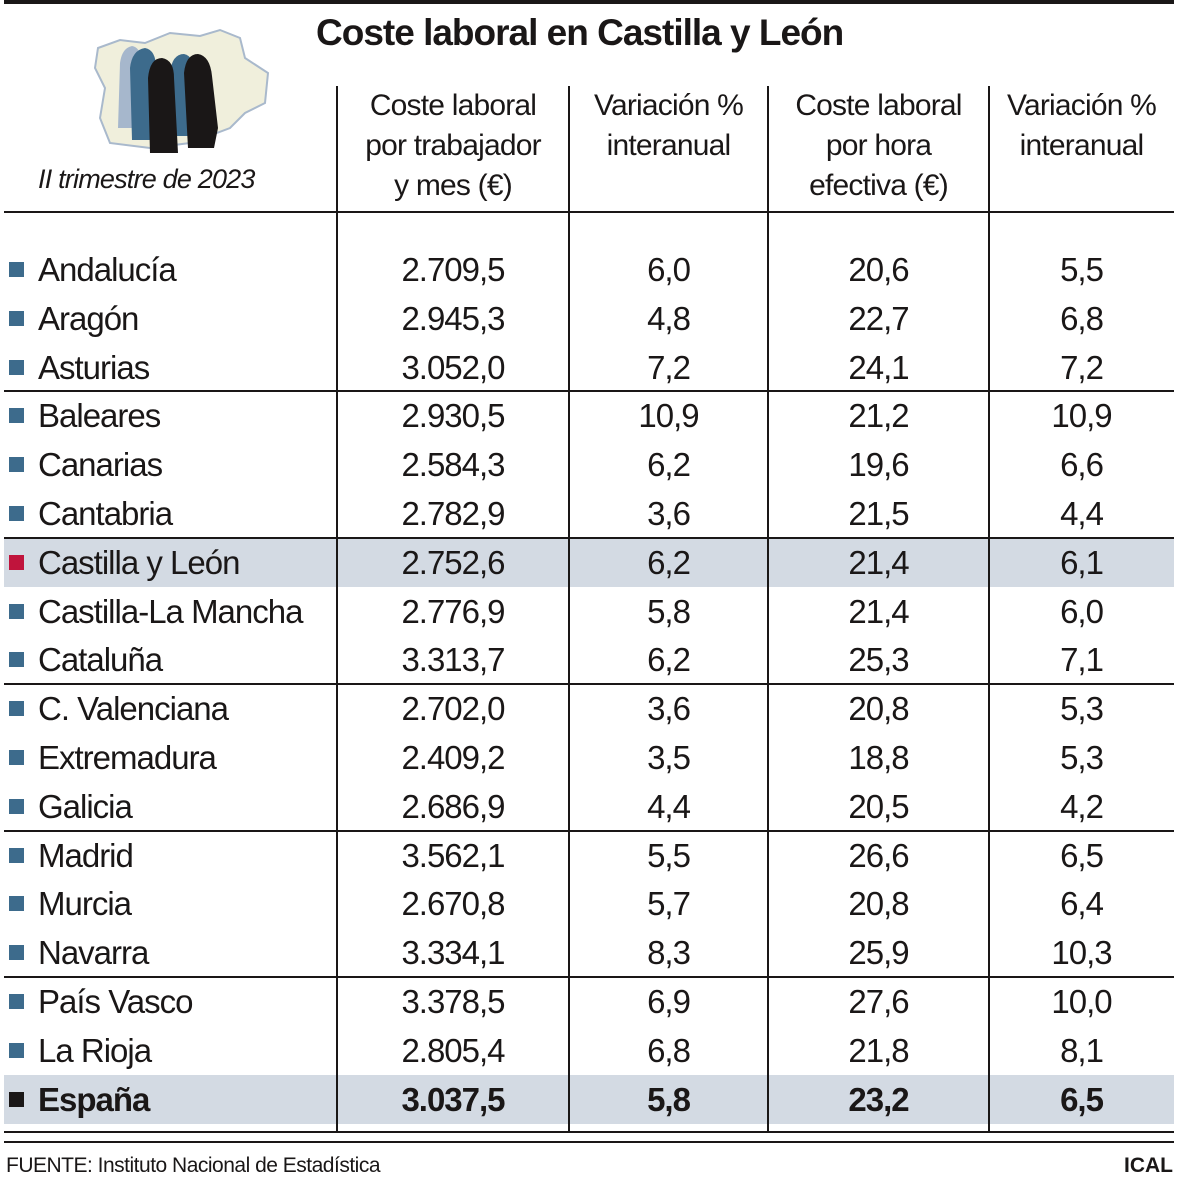 The image size is (1179, 1183). What do you see at coordinates (453, 318) in the screenshot?
I see `value-cell: 2.945,3` at bounding box center [453, 318].